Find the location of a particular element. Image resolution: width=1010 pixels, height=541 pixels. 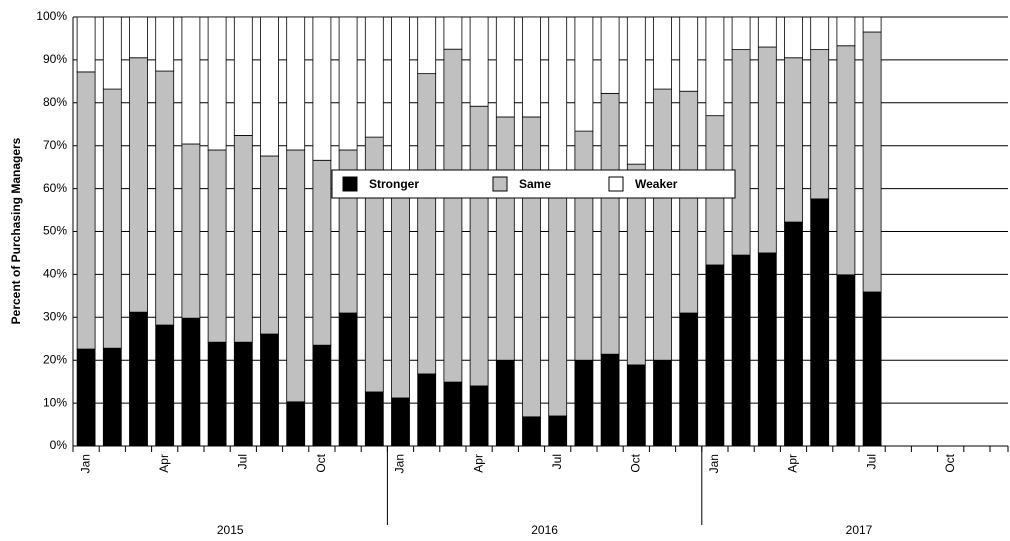

y-tick-label: 30% is located at coordinates (55, 316).